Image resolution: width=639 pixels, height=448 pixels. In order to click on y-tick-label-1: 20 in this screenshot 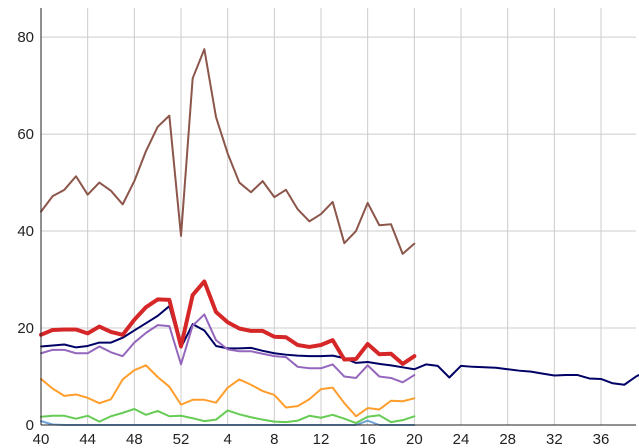, I will do `click(25, 328)`.